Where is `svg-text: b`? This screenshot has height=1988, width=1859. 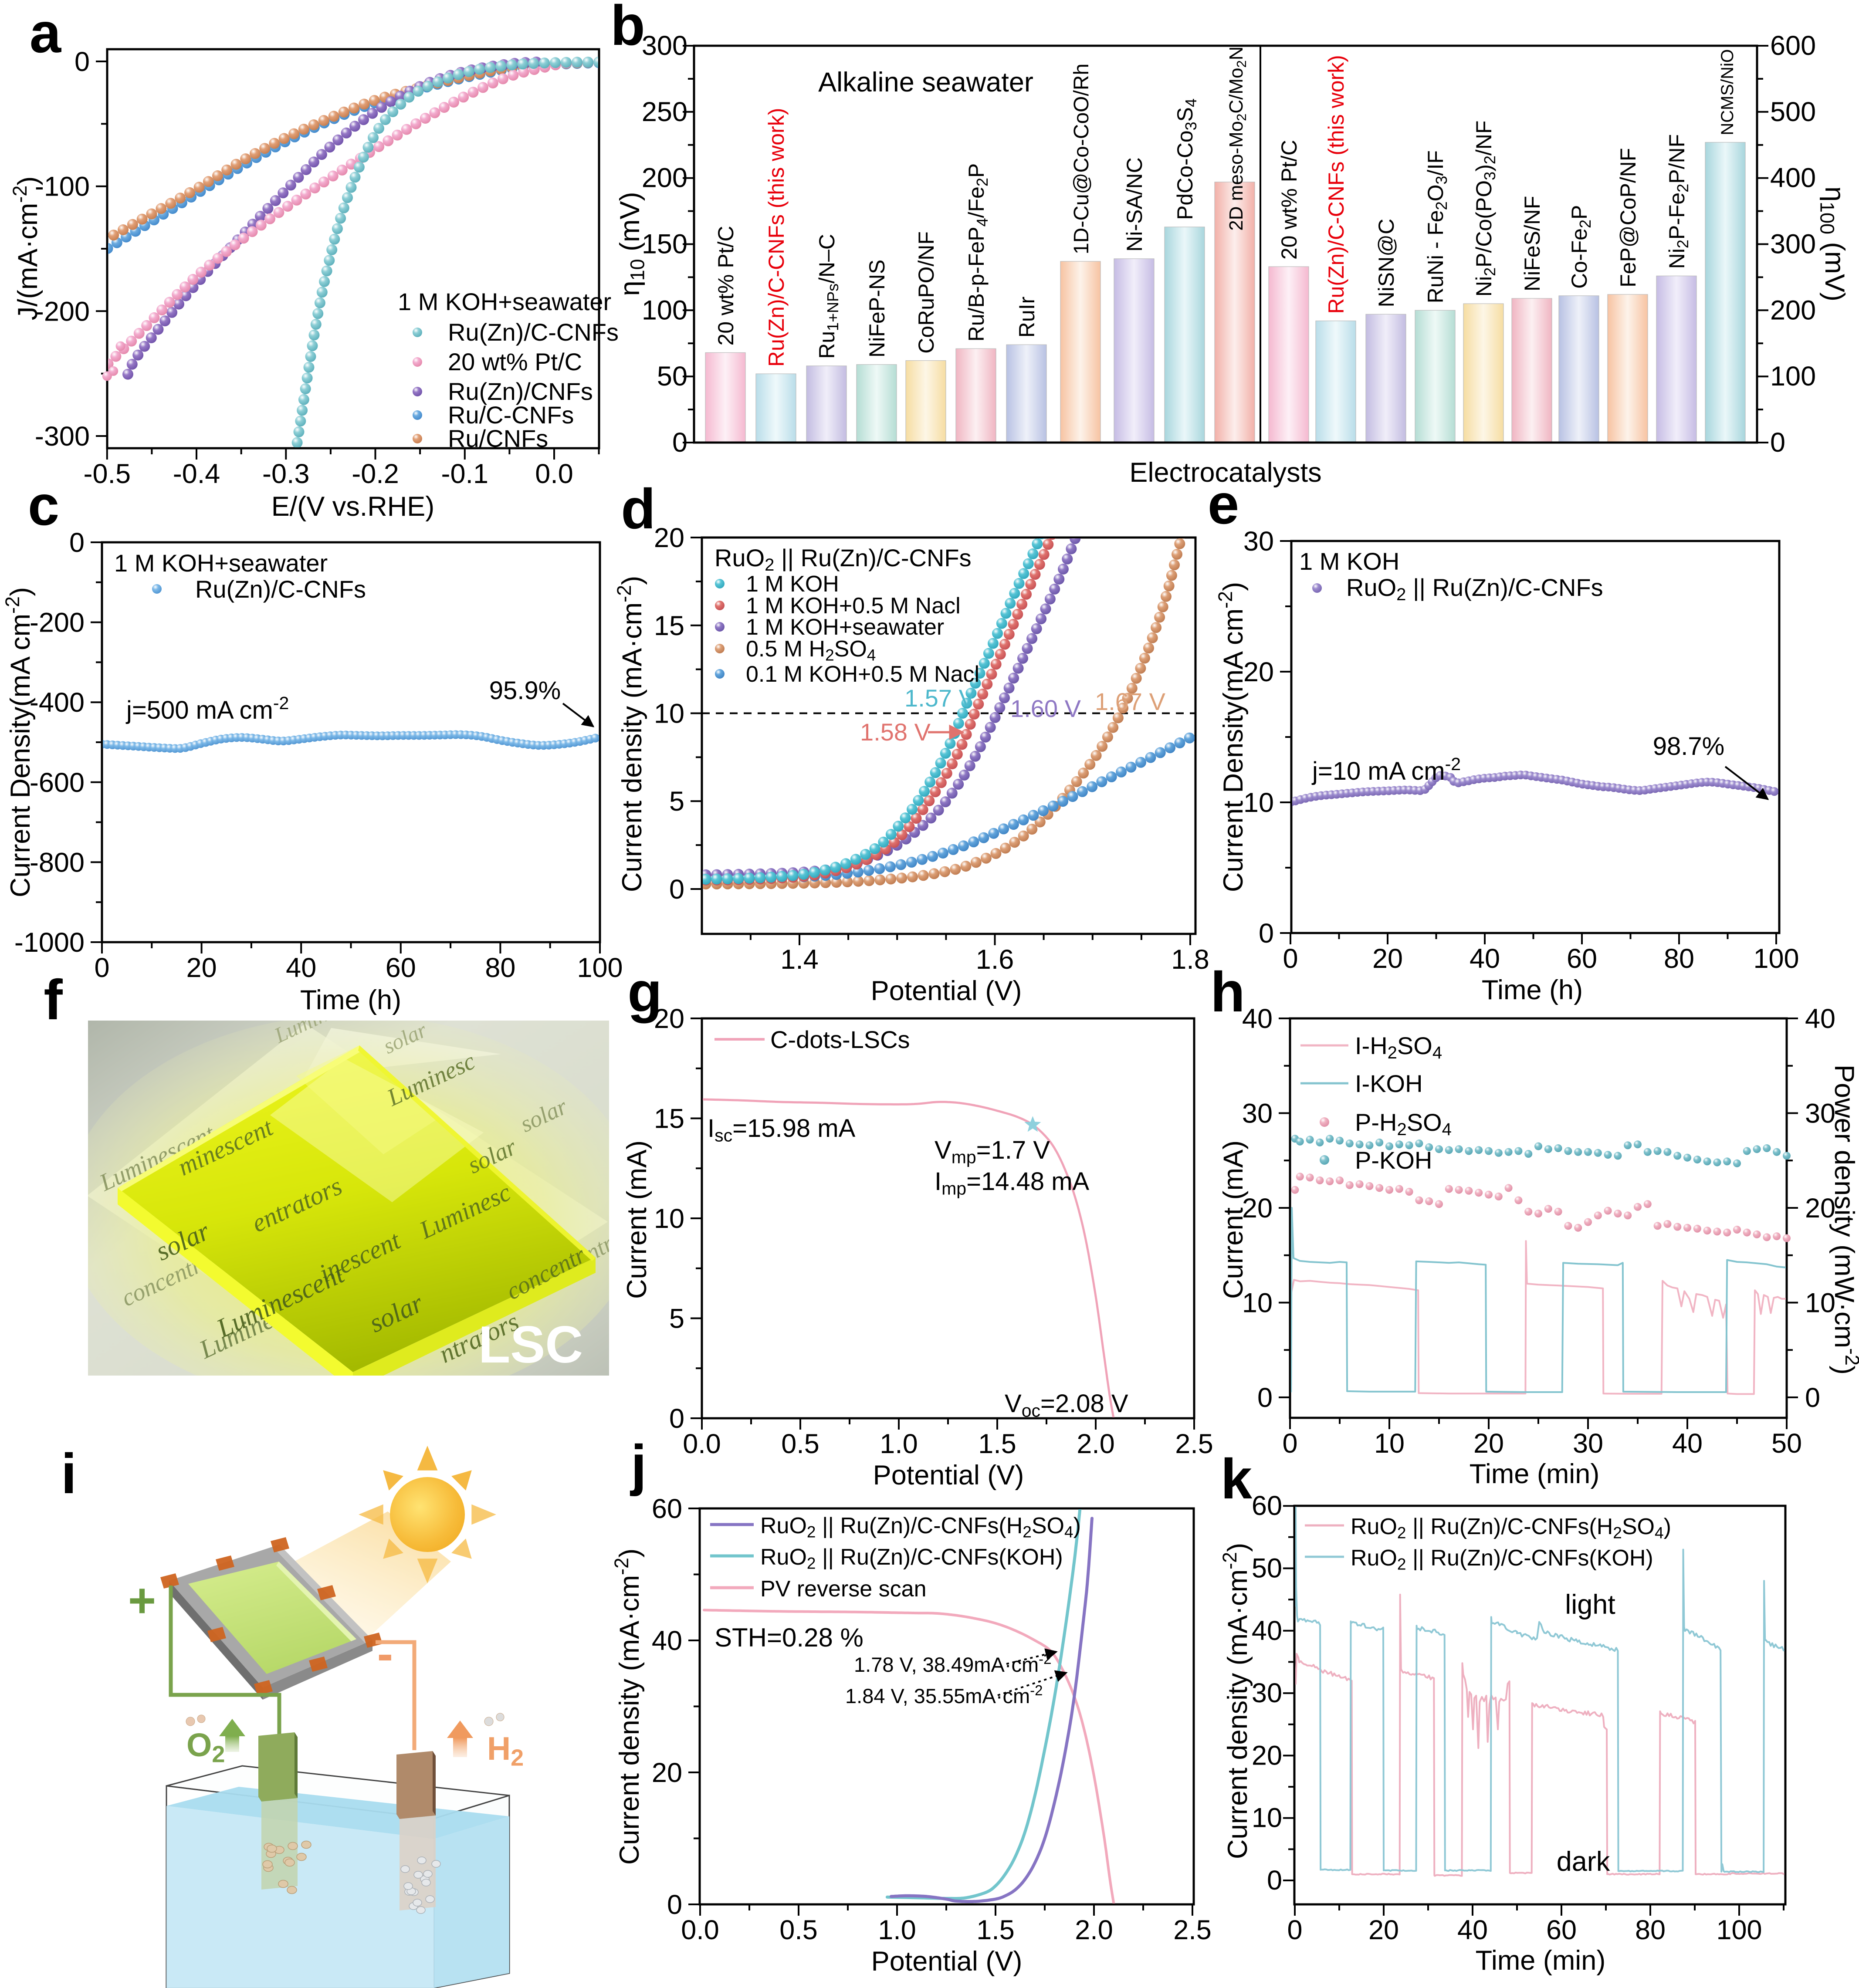
svg-text: b is located at coordinates (628, 28).